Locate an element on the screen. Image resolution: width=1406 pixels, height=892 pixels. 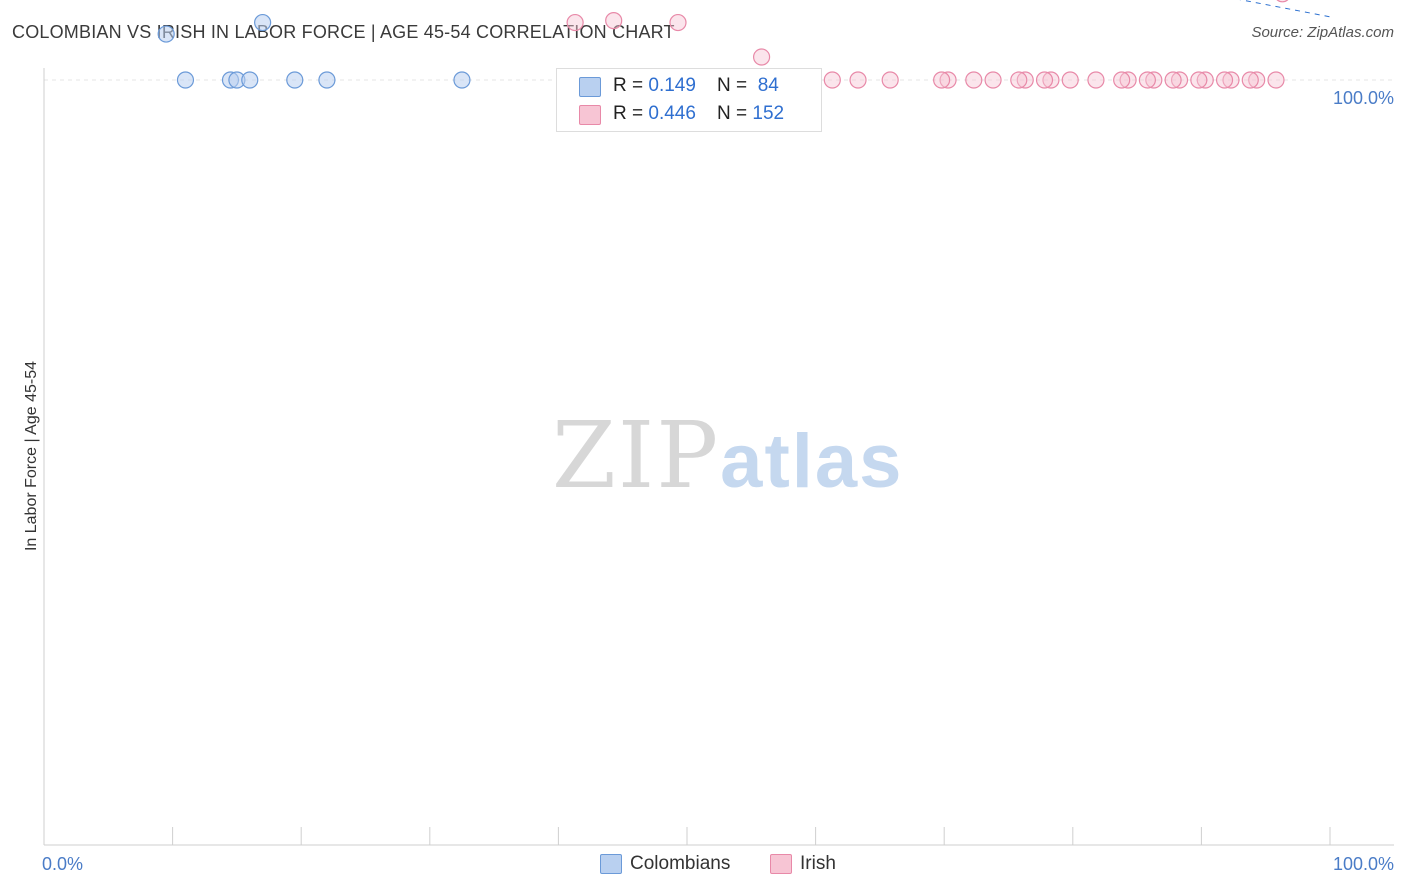
colombian-trend-extension is located at coordinates (1285, 9).